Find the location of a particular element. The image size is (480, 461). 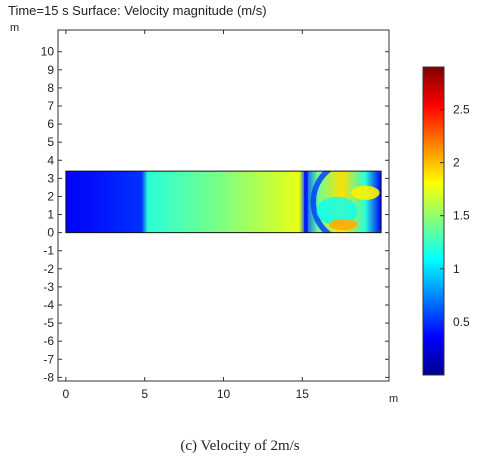

y-tick-label: 1 is located at coordinates (50, 215).